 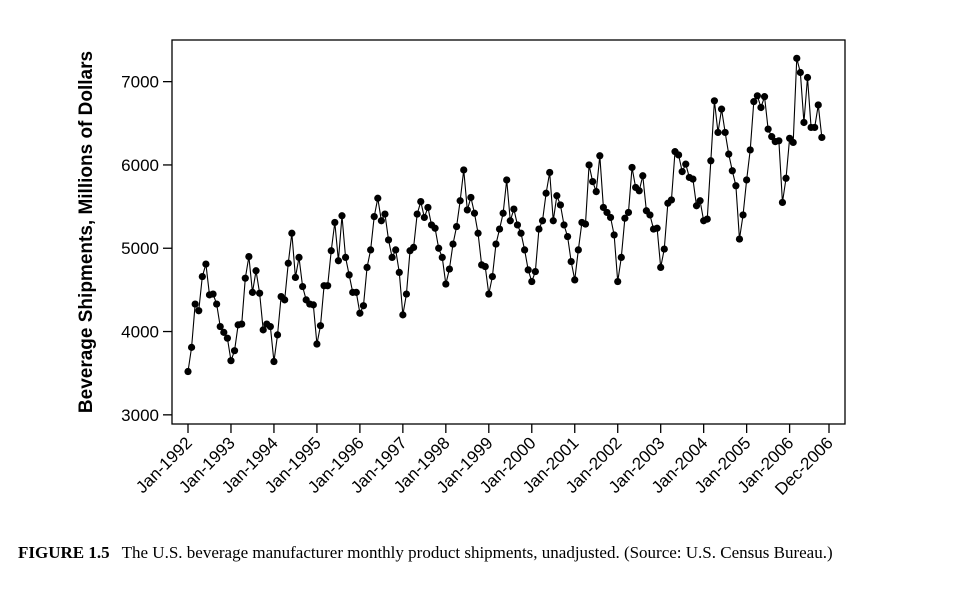 I want to click on y-tick-label: 6000, so click(x=140, y=165).